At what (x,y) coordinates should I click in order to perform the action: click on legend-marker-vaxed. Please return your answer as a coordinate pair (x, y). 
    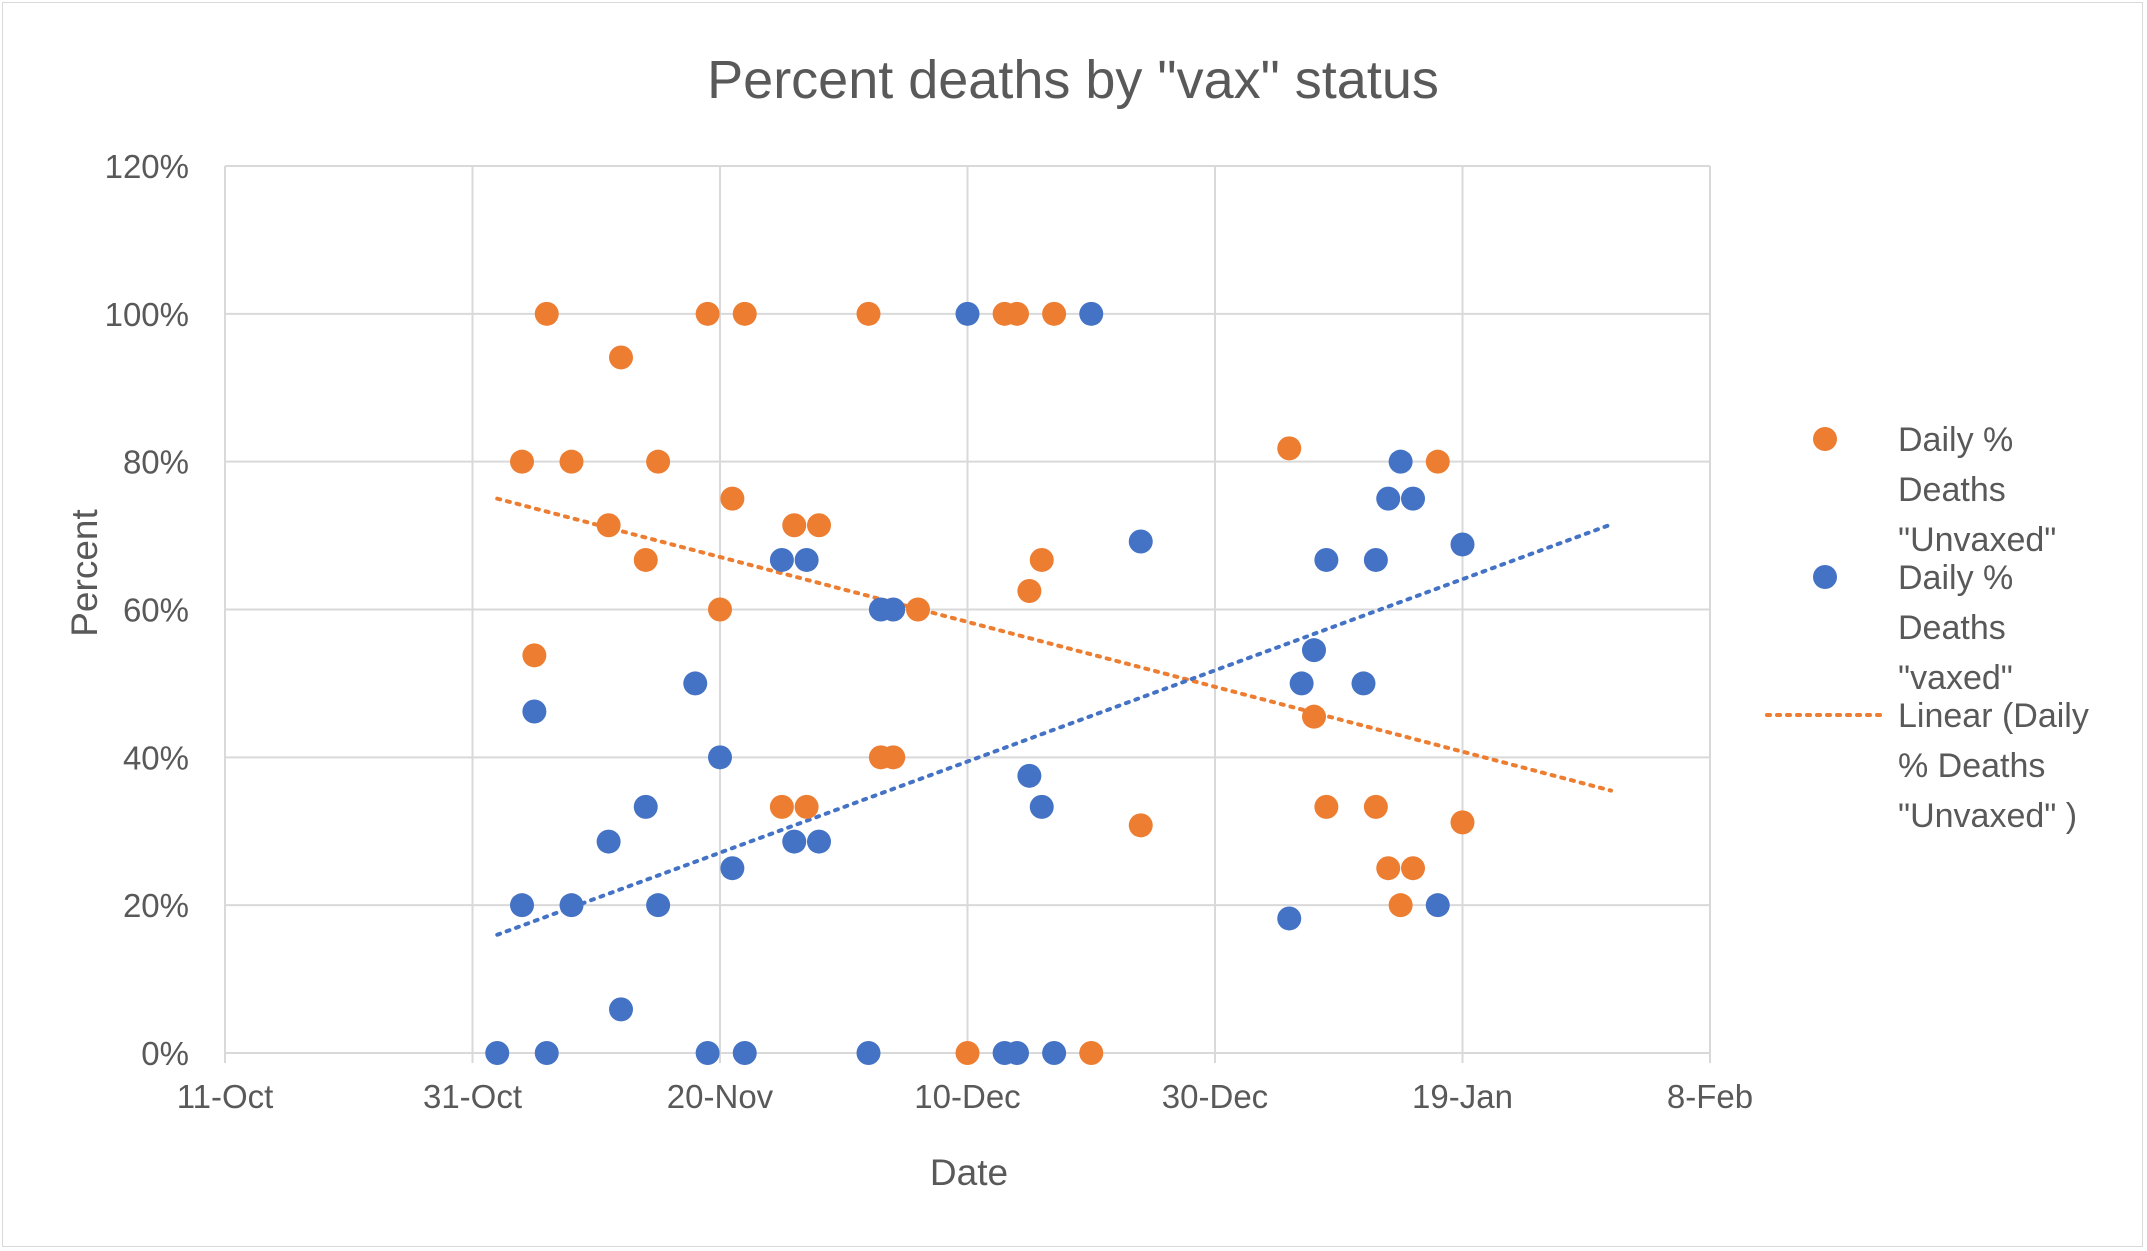
    Looking at the image, I should click on (1825, 577).